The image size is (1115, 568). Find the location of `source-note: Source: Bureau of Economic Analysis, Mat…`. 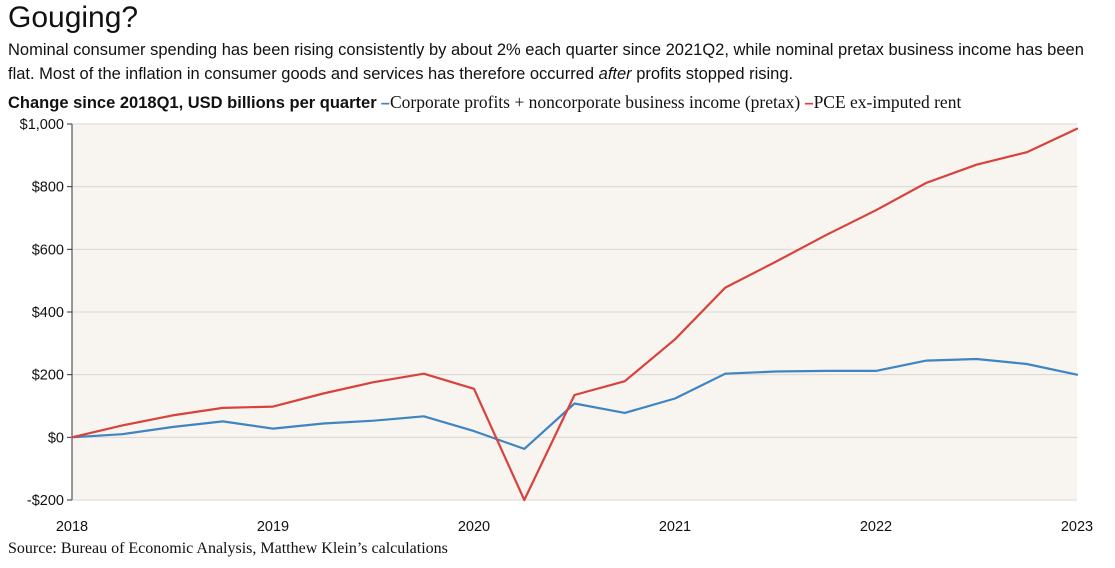

source-note: Source: Bureau of Economic Analysis, Mat… is located at coordinates (228, 548).